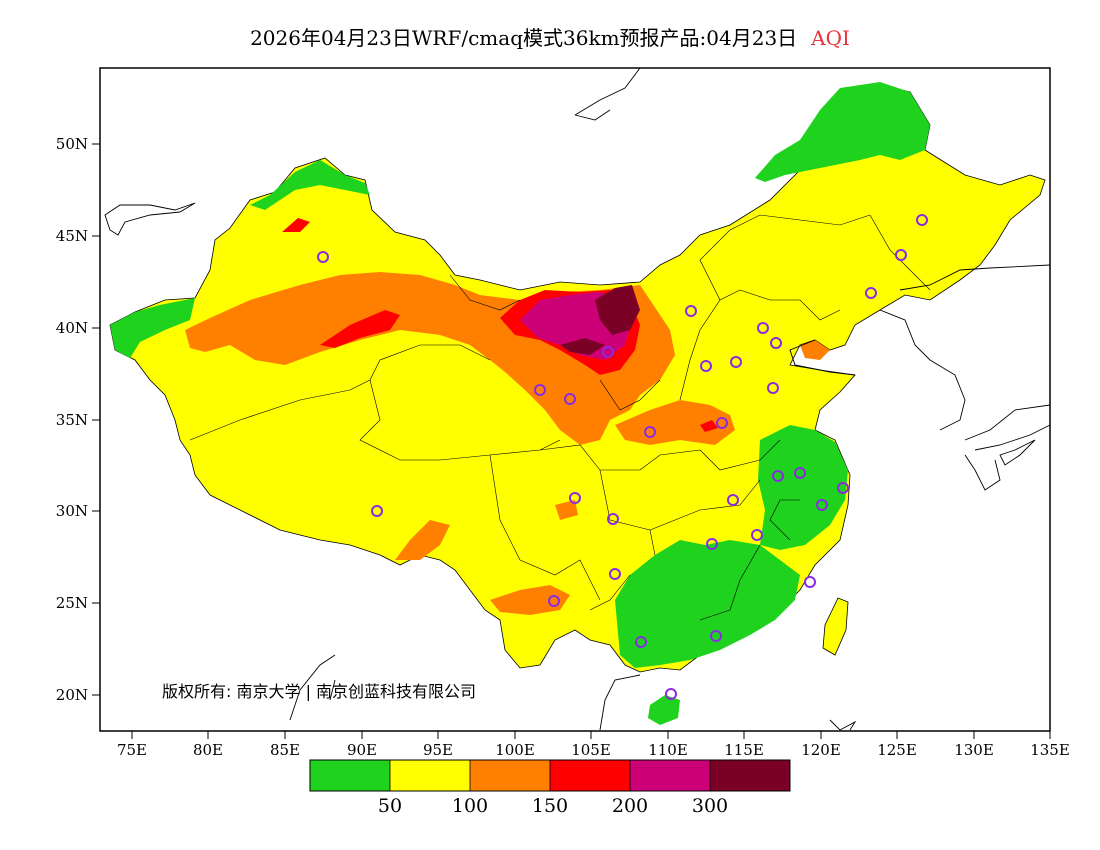 The image size is (1100, 850). I want to click on lon-label: 120E, so click(821, 750).